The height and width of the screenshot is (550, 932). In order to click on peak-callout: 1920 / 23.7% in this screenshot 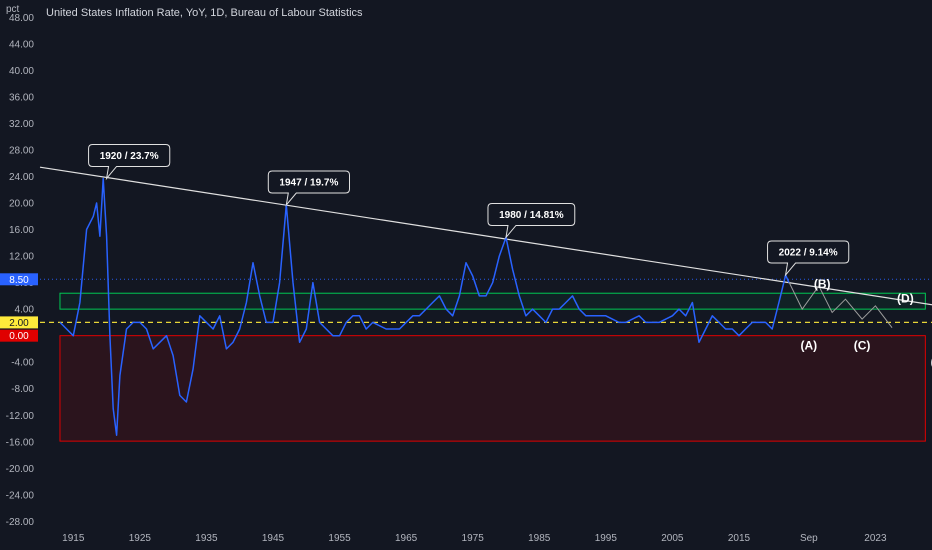, I will do `click(129, 162)`.